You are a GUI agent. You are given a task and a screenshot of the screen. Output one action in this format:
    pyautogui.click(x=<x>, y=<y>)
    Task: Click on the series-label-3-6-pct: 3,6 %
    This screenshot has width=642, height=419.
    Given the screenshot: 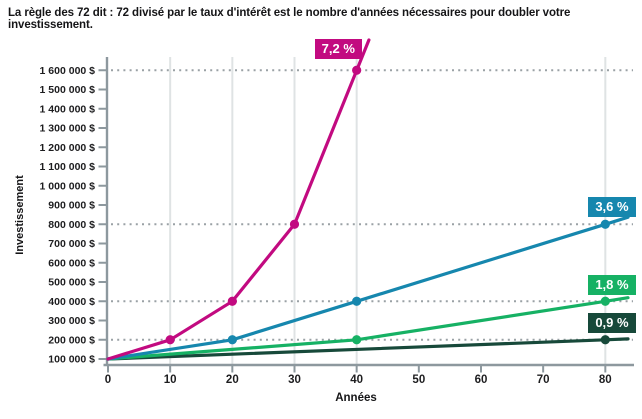 What is the action you would take?
    pyautogui.click(x=612, y=207)
    